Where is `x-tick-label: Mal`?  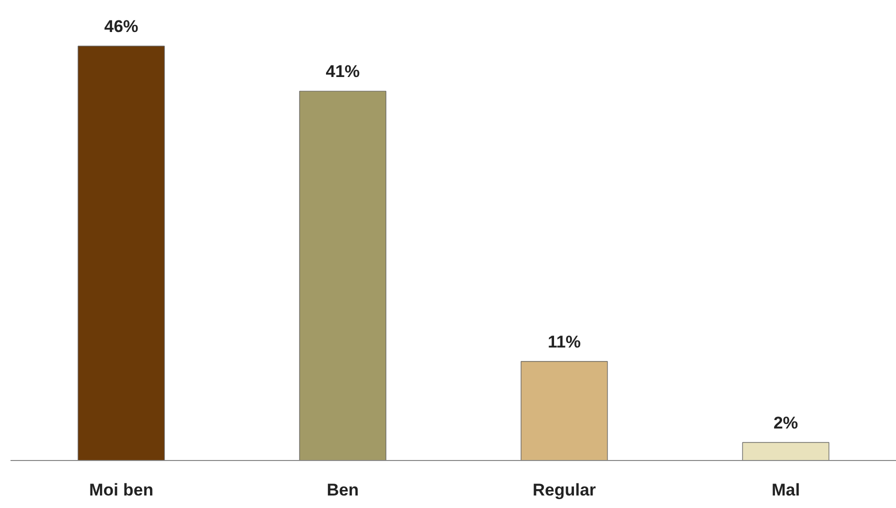 x-tick-label: Mal is located at coordinates (786, 490).